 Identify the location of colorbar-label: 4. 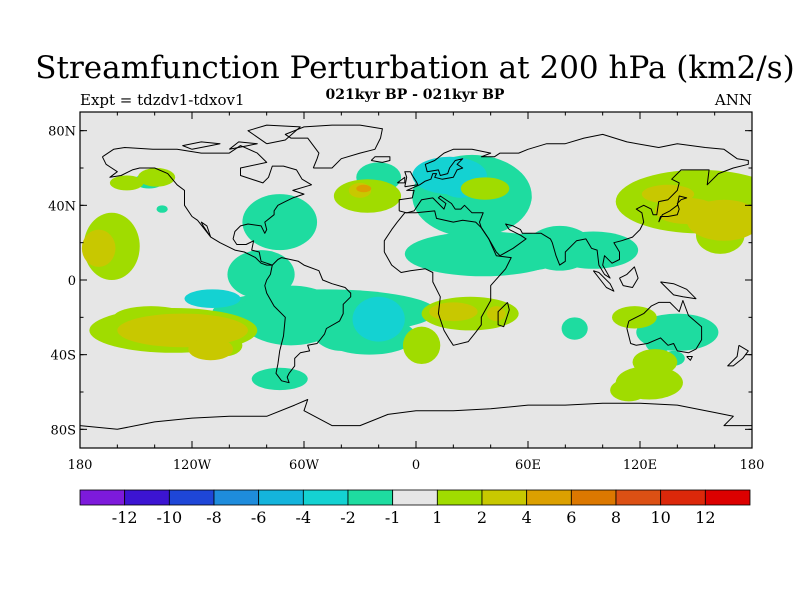
(527, 517).